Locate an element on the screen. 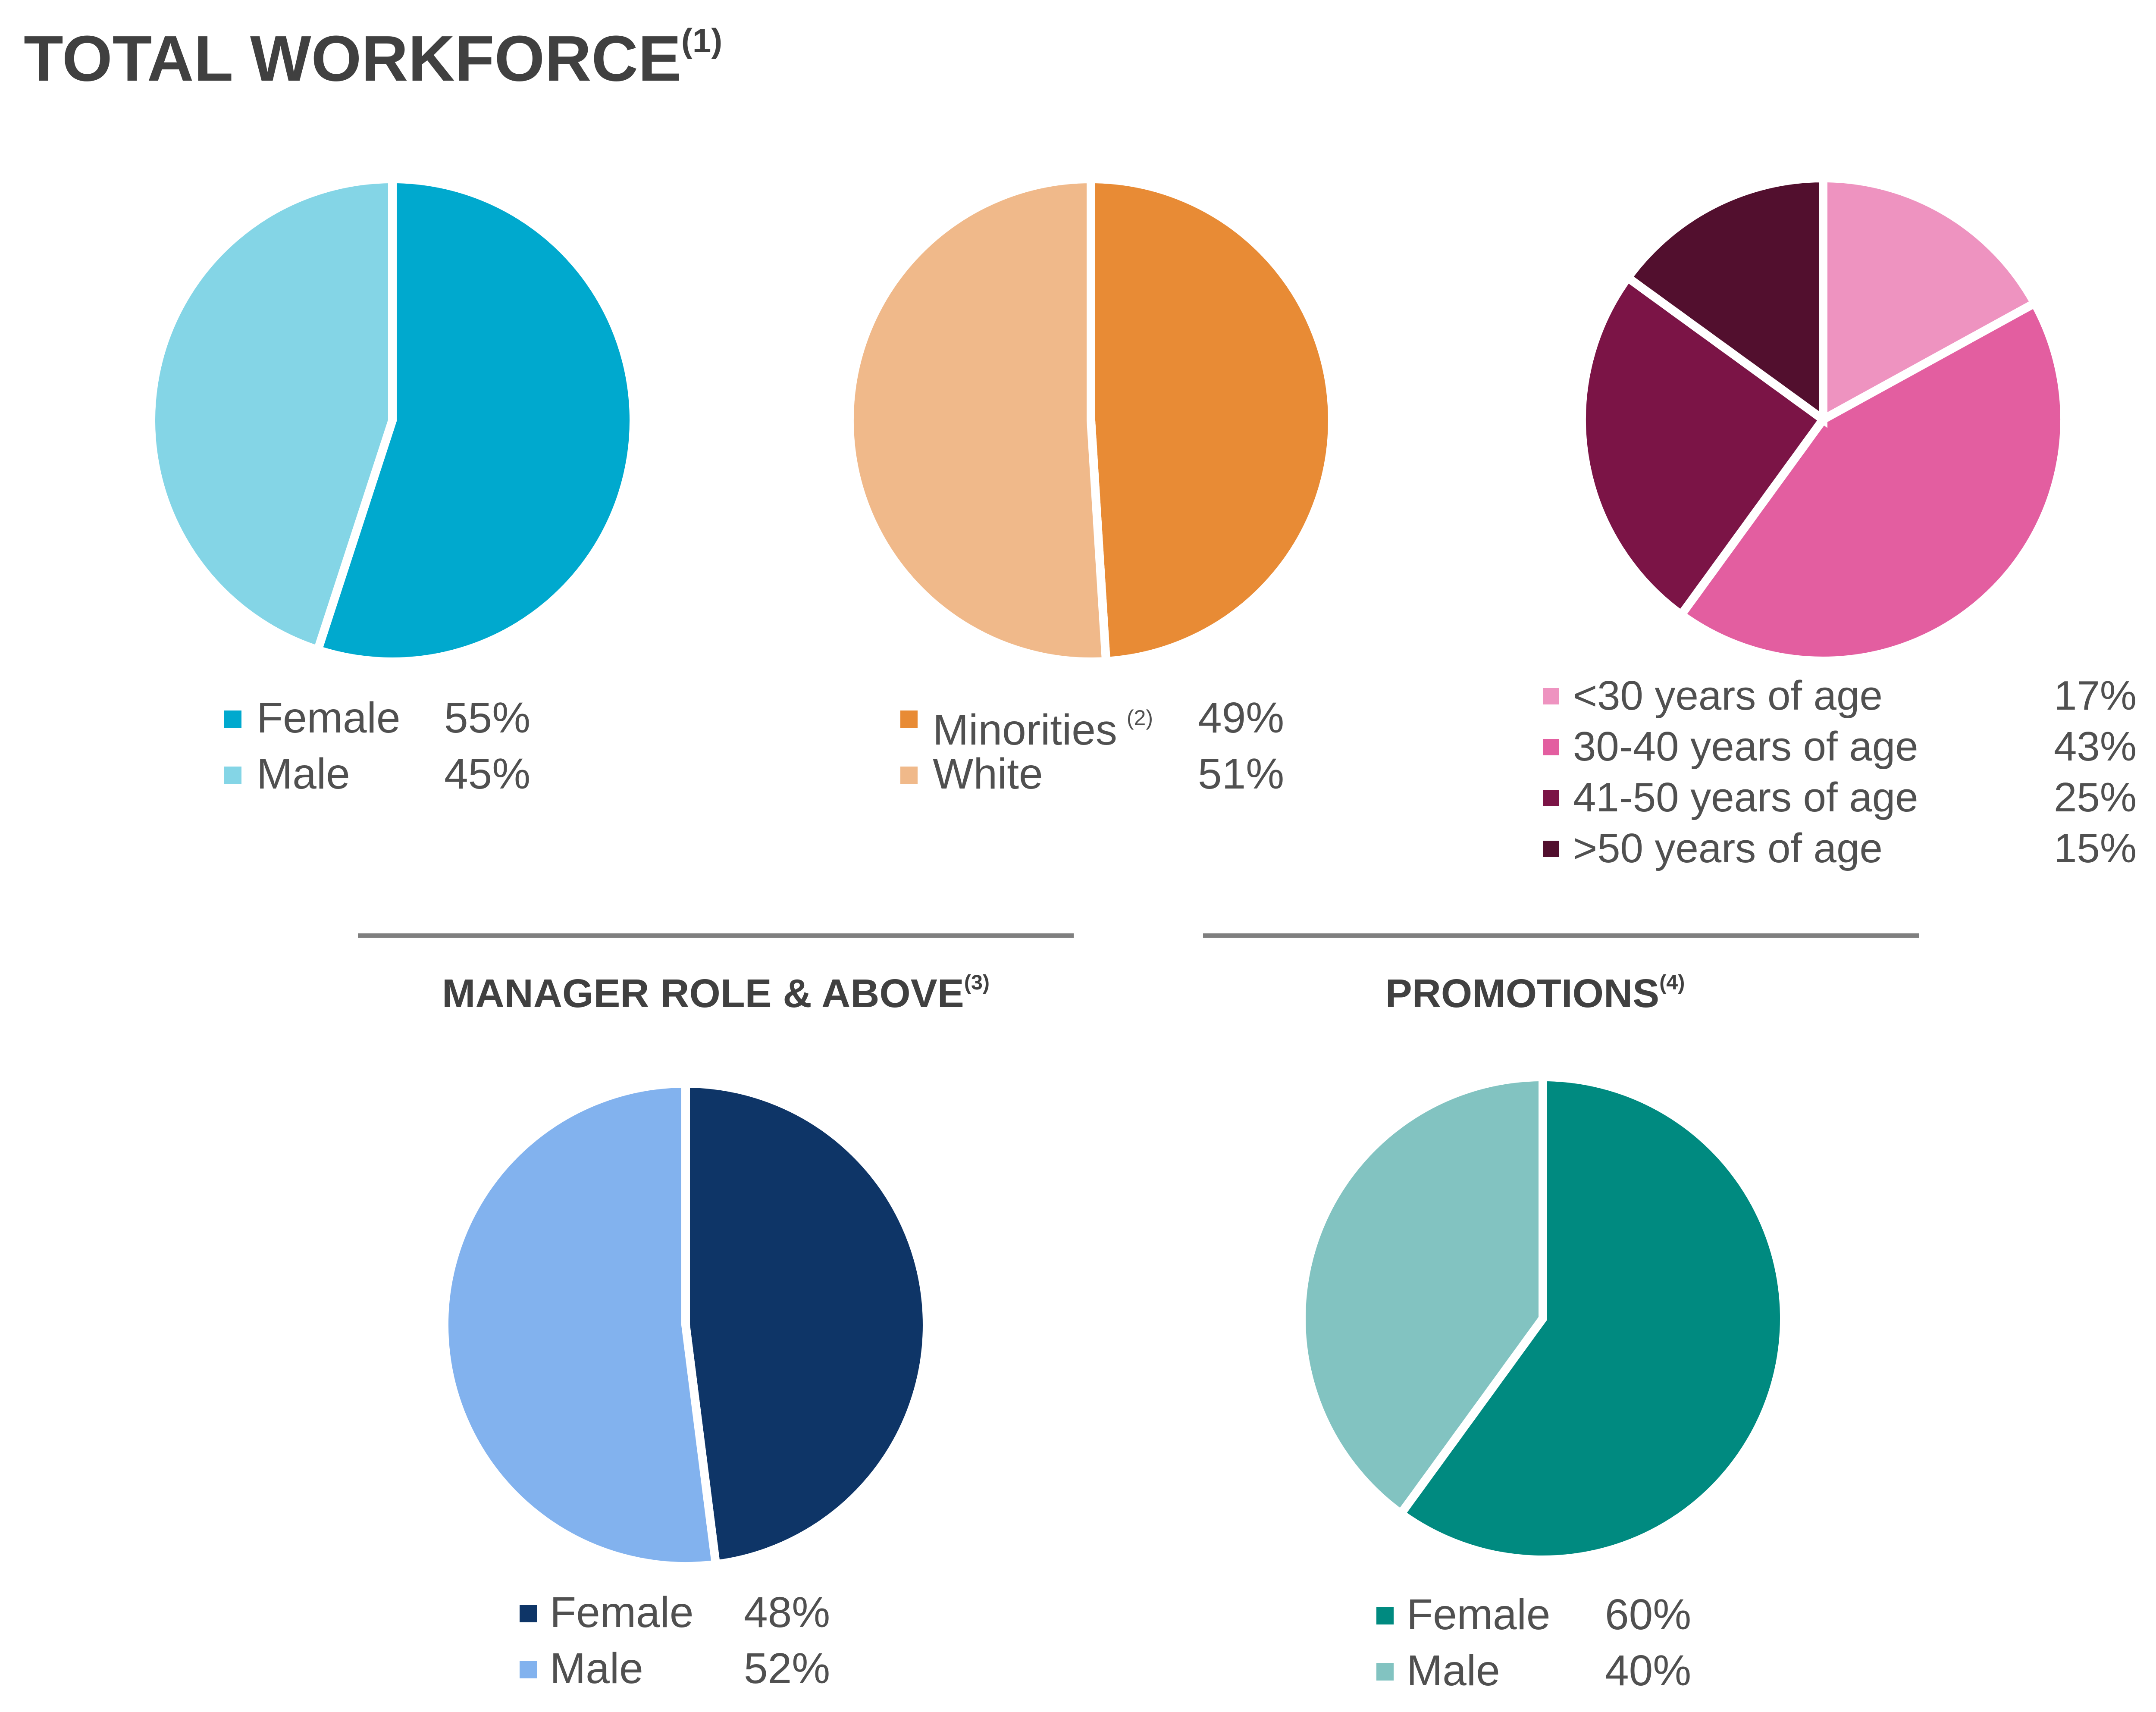 The width and height of the screenshot is (2156, 1712). pie-slice-30-40-years-of-age is located at coordinates (1872, 481).